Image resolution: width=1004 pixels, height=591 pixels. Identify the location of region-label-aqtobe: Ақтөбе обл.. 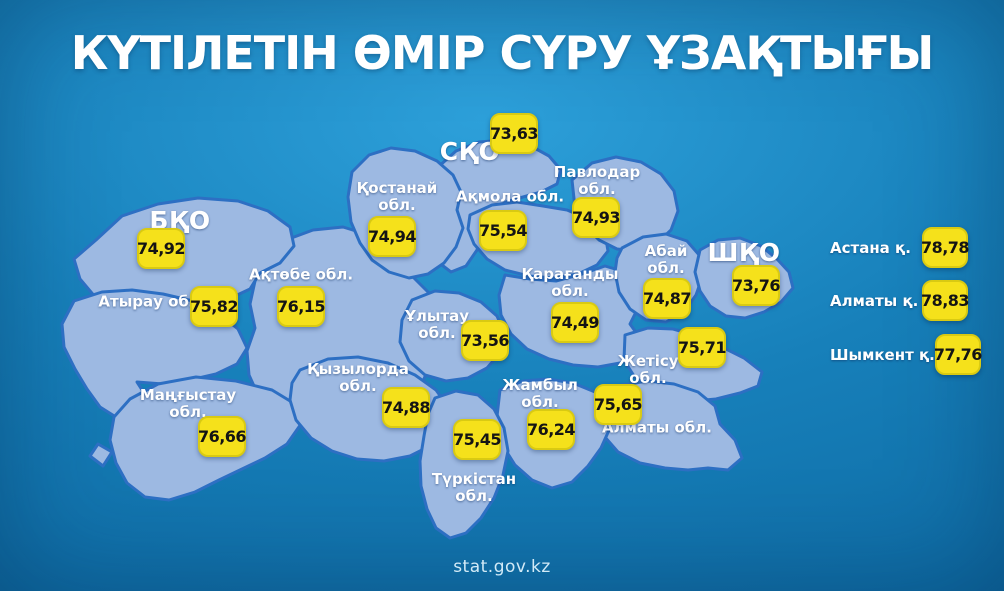
(301, 274).